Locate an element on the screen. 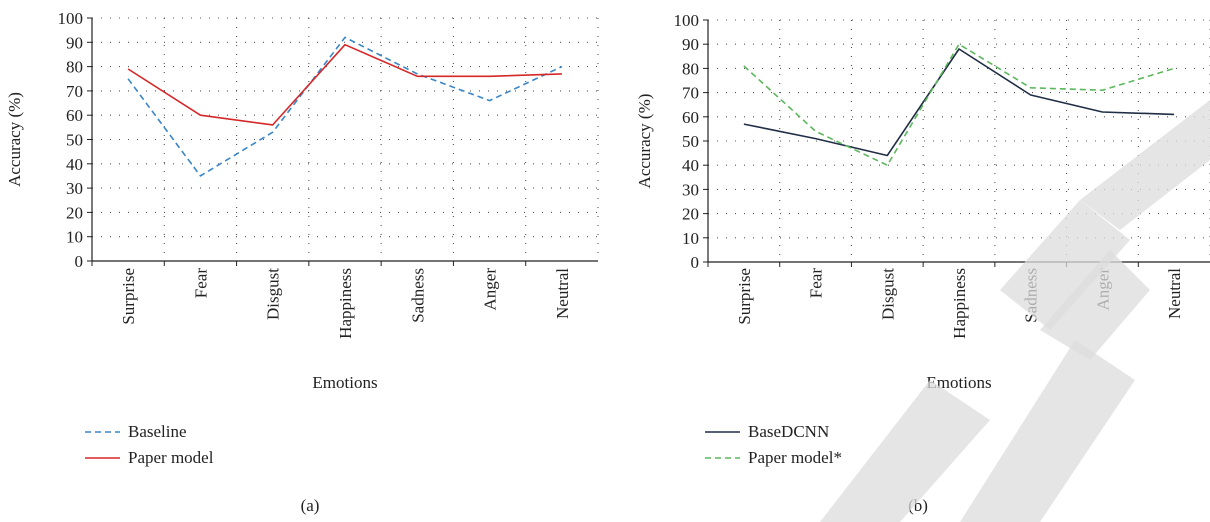 This screenshot has height=522, width=1210. legend-label: Paper model* is located at coordinates (795, 457).